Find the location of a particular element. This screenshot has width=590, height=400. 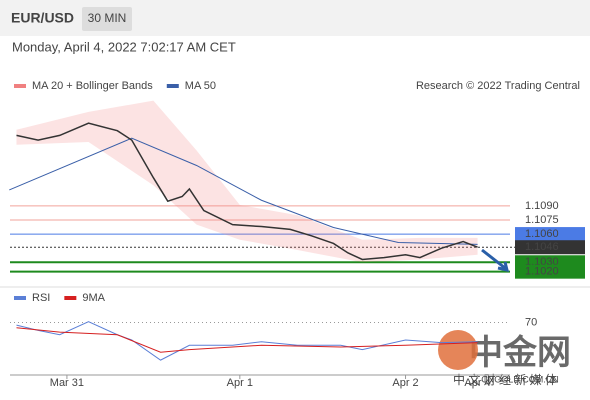

legend-label: 9MA is located at coordinates (93, 298).